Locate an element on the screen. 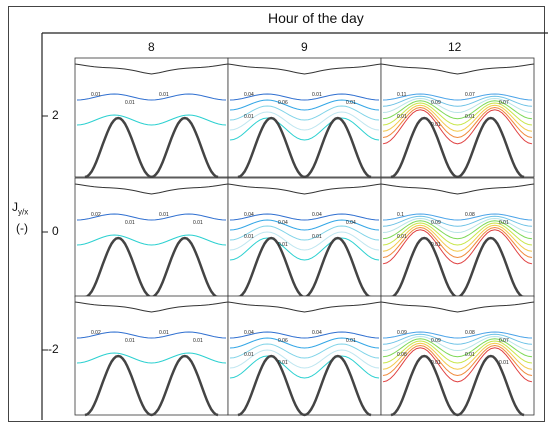  panel-r2-c2-label-5: 0.01 is located at coordinates (436, 363).